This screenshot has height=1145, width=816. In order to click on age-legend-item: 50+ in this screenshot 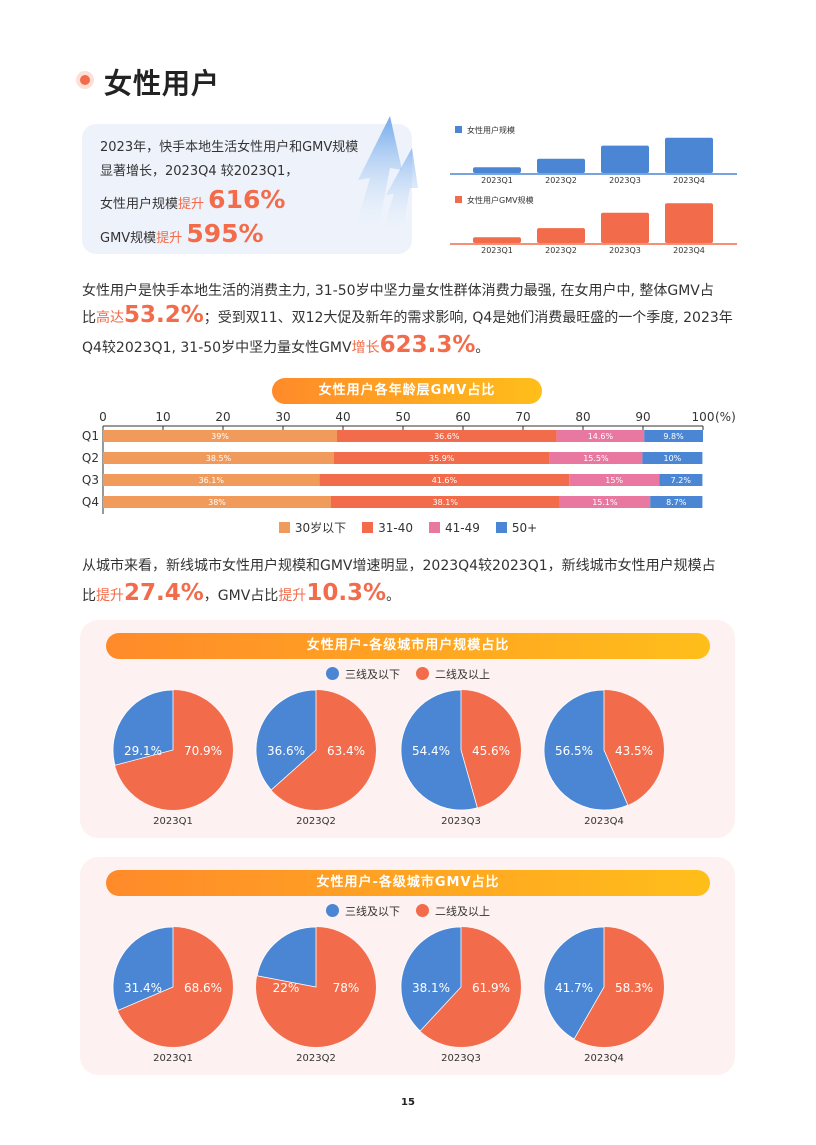, I will do `click(516, 528)`.